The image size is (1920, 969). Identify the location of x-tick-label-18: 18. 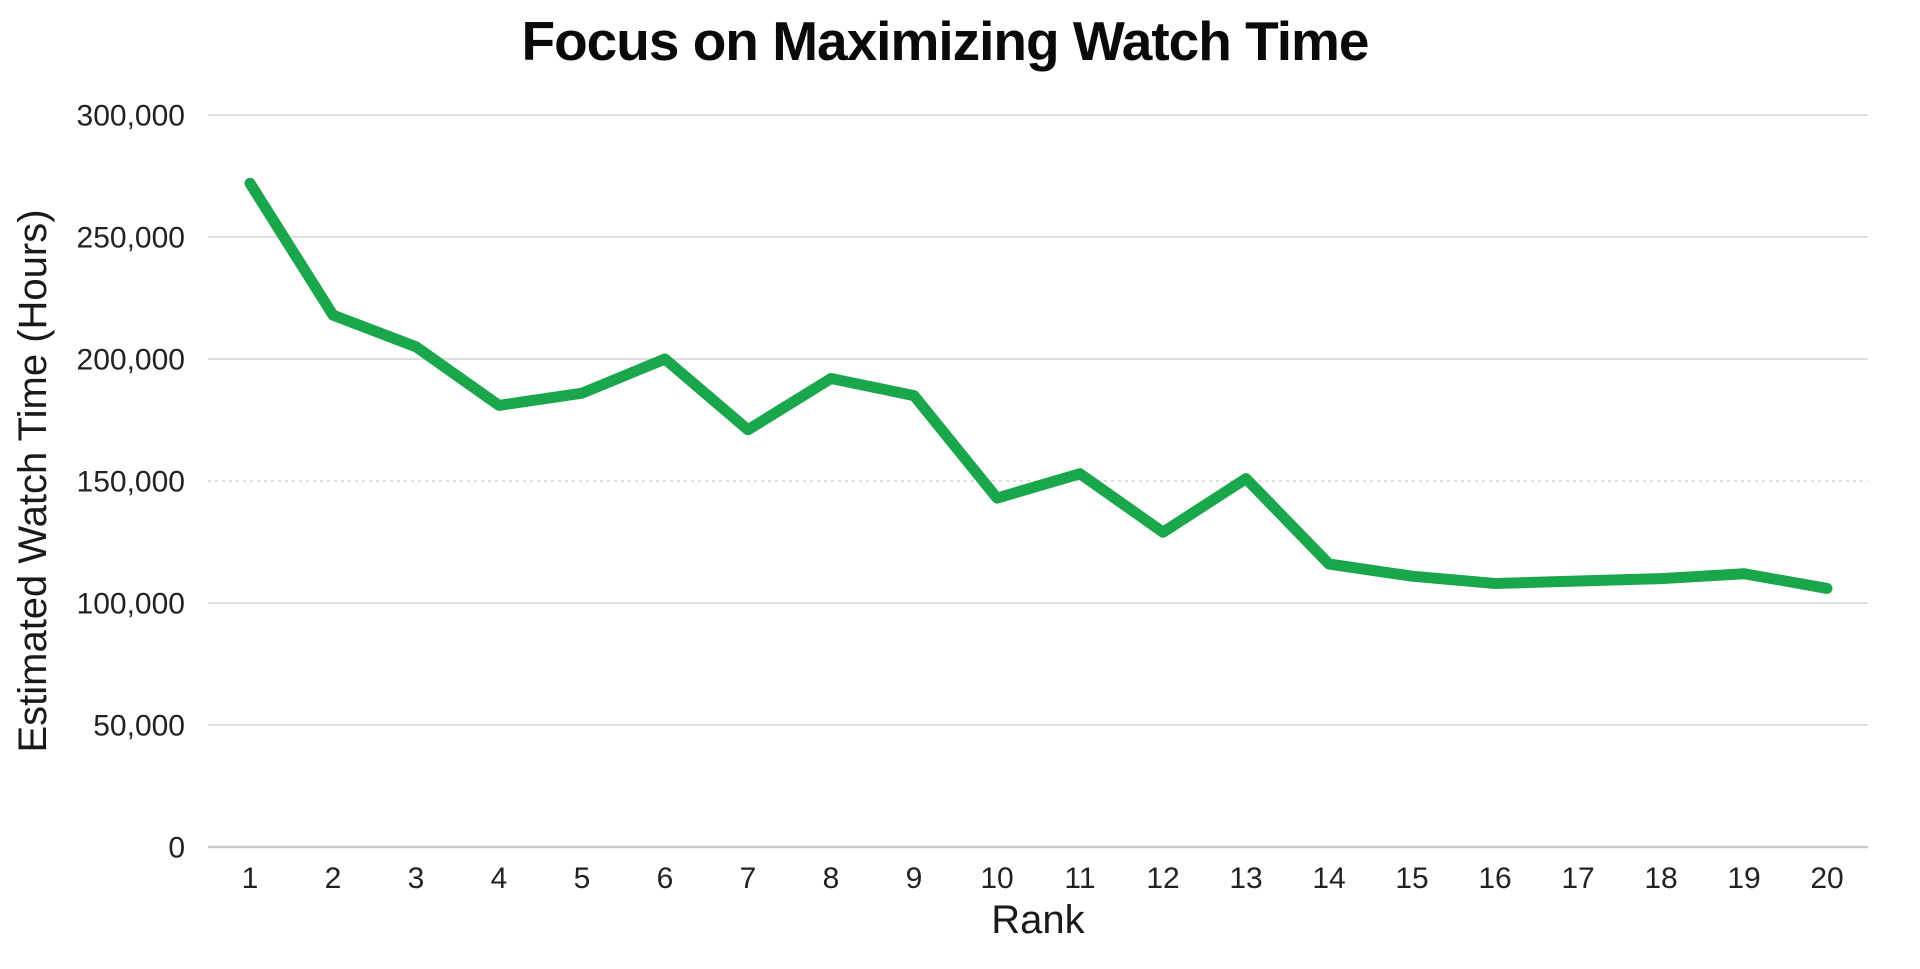
(1660, 878).